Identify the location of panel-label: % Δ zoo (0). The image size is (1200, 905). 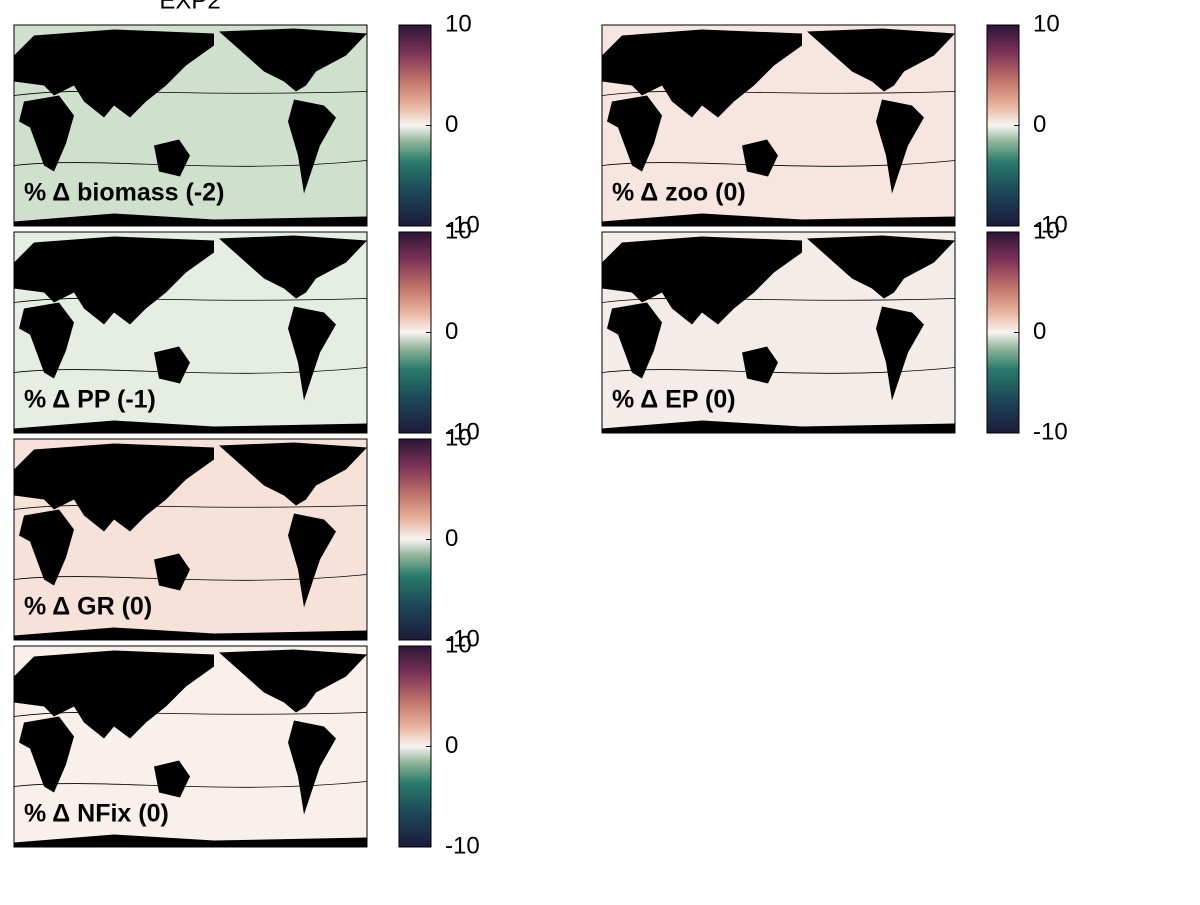
(679, 193).